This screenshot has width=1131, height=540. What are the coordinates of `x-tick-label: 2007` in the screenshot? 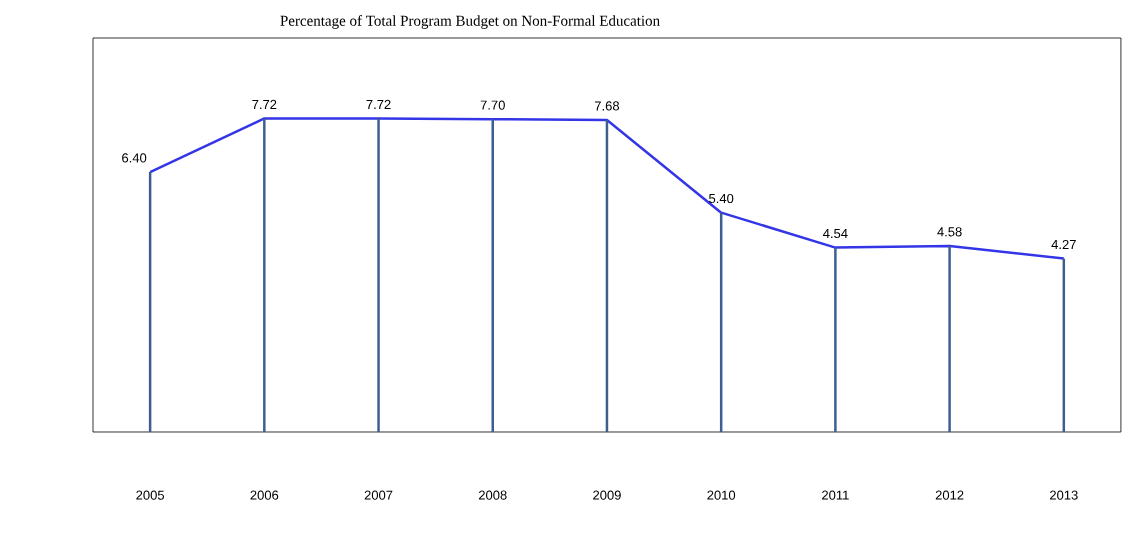 It's located at (378, 495).